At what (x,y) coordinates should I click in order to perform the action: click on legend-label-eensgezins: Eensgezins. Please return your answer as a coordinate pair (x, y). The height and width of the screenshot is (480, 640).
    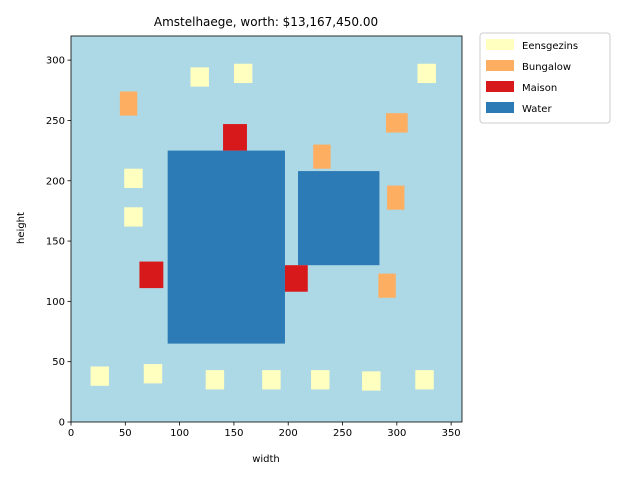
    Looking at the image, I should click on (550, 46).